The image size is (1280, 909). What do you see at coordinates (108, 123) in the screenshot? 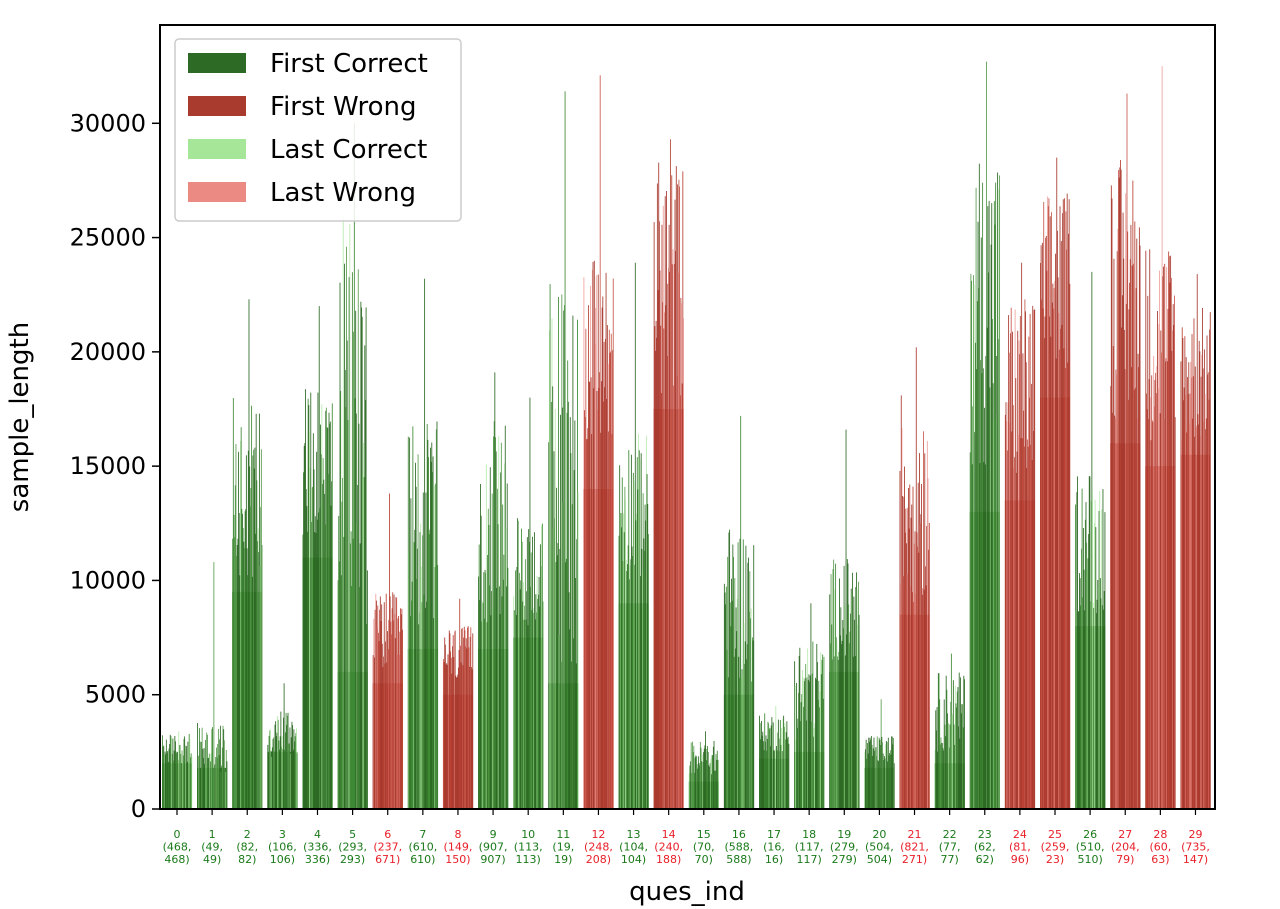
I see `y-tick-label: 30000` at bounding box center [108, 123].